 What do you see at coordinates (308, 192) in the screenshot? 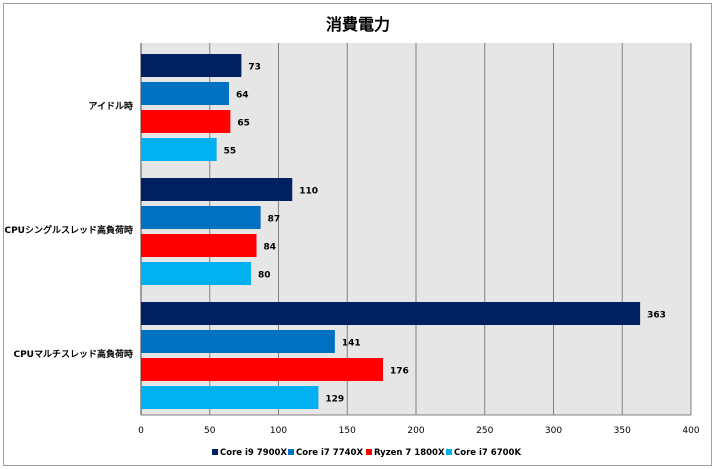
I see `data-label: 110` at bounding box center [308, 192].